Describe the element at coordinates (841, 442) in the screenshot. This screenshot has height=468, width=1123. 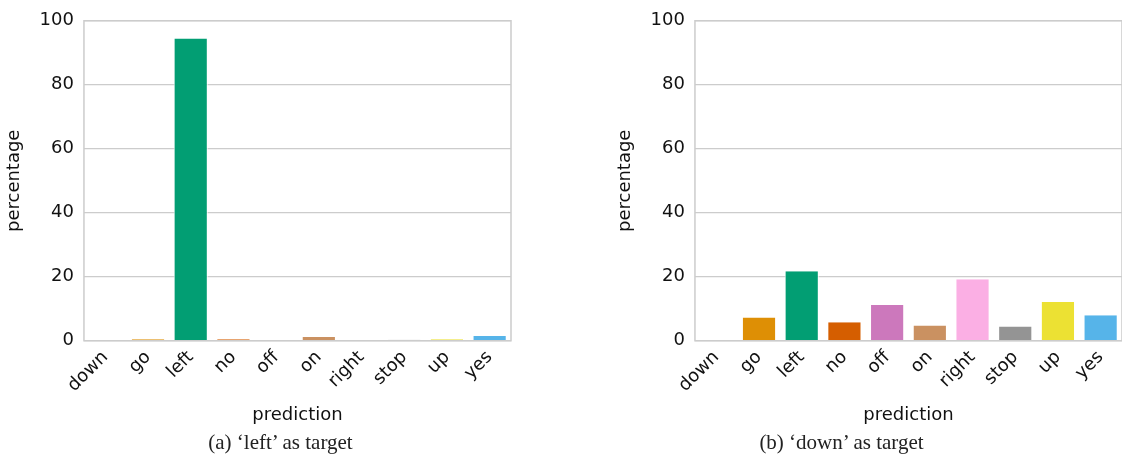
I see `text: (b) ‘down’ as target` at that location.